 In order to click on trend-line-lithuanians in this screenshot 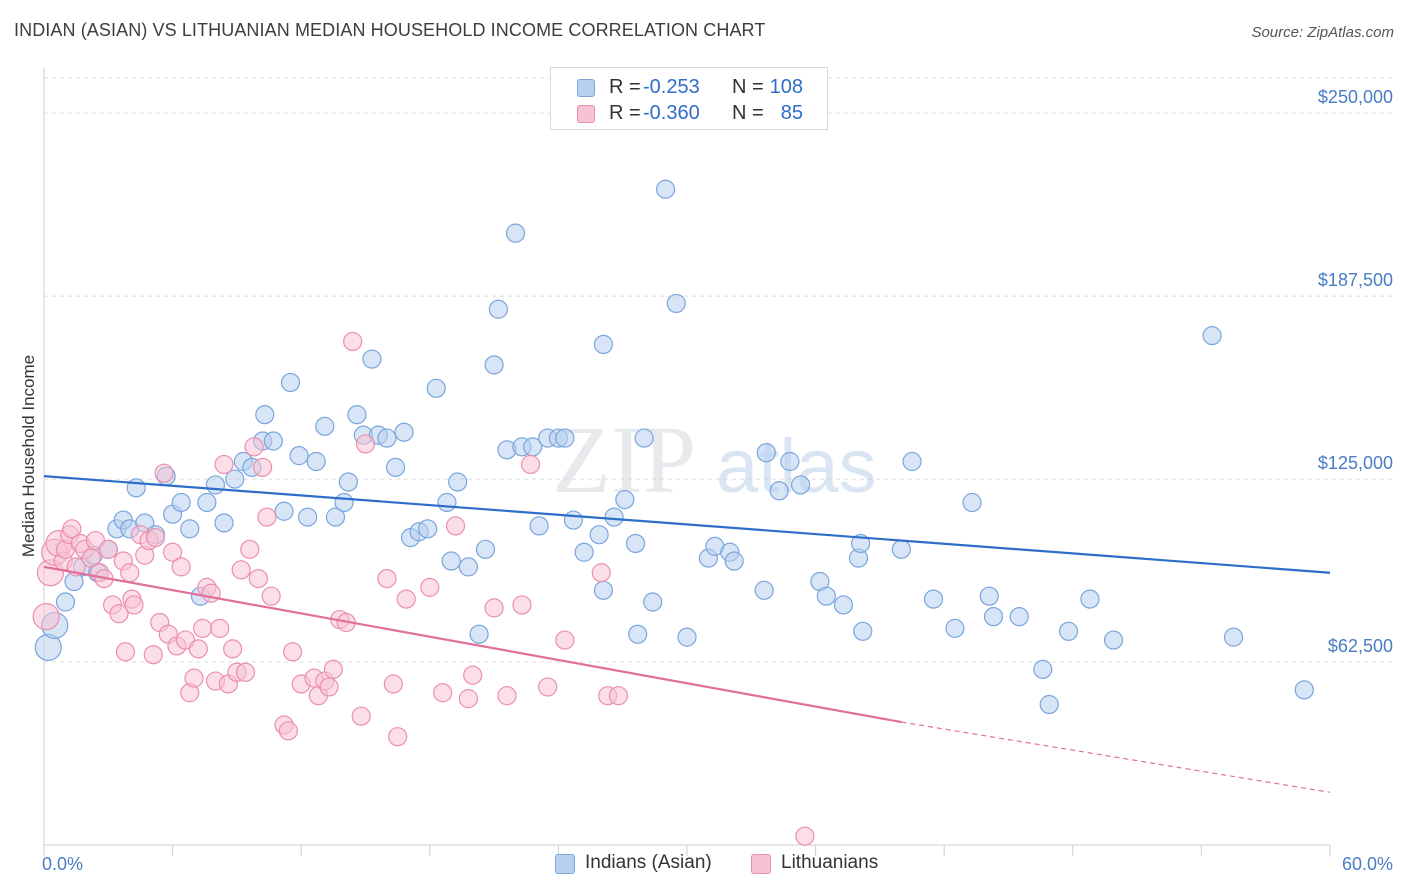, I will do `click(472, 644)`.